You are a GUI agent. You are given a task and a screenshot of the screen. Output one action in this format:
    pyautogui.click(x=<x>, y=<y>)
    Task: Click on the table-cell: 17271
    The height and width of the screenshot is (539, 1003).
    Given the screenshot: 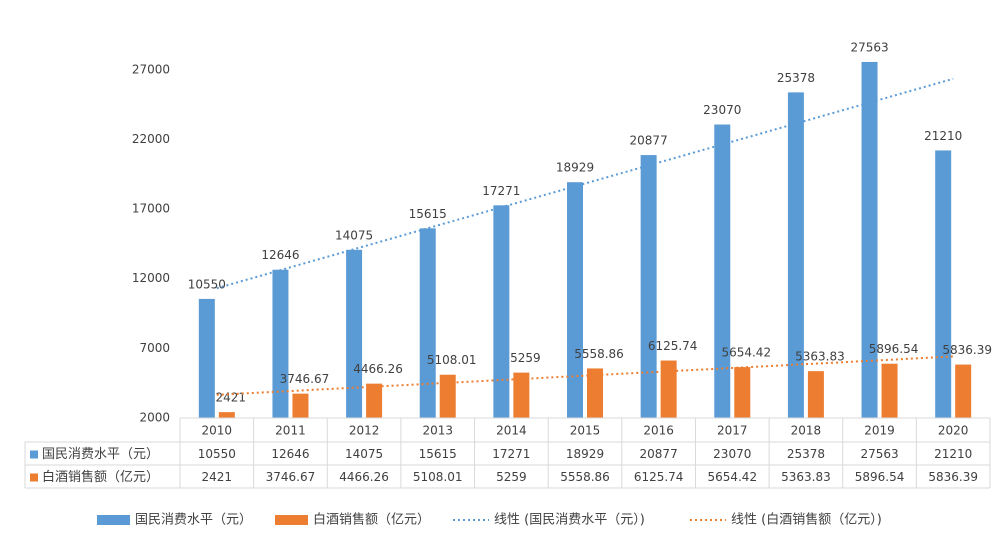 What is the action you would take?
    pyautogui.click(x=511, y=454)
    